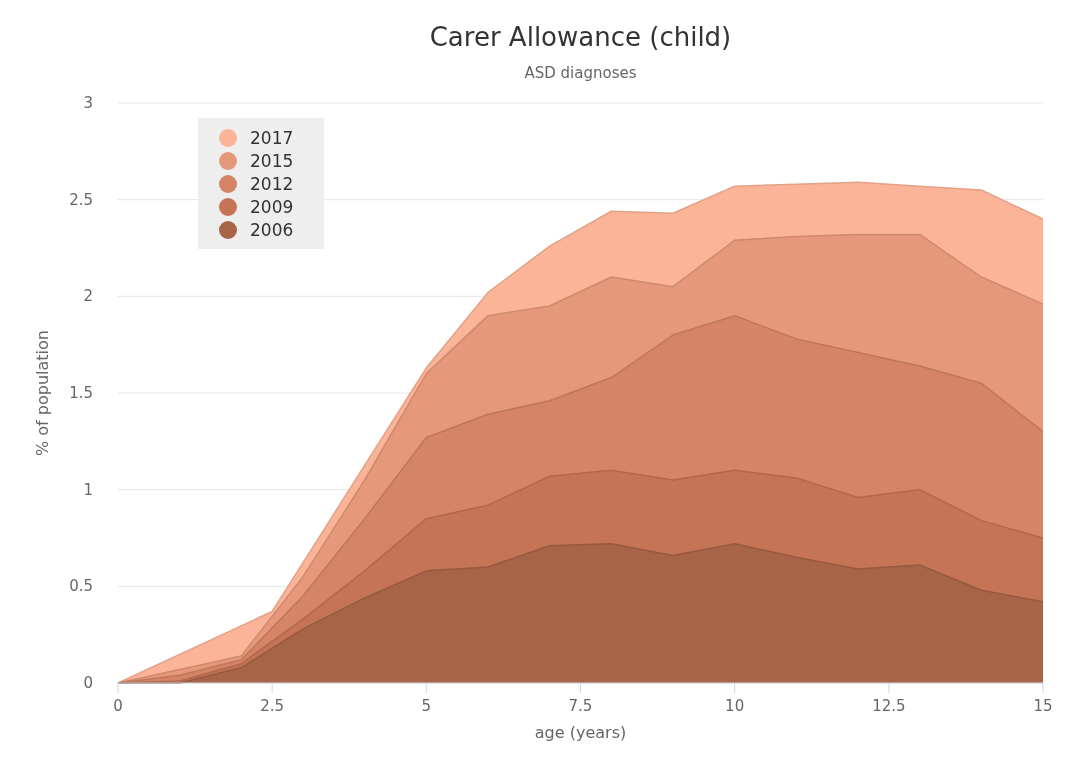  Describe the element at coordinates (889, 706) in the screenshot. I see `x-tick-label: 12.5` at that location.